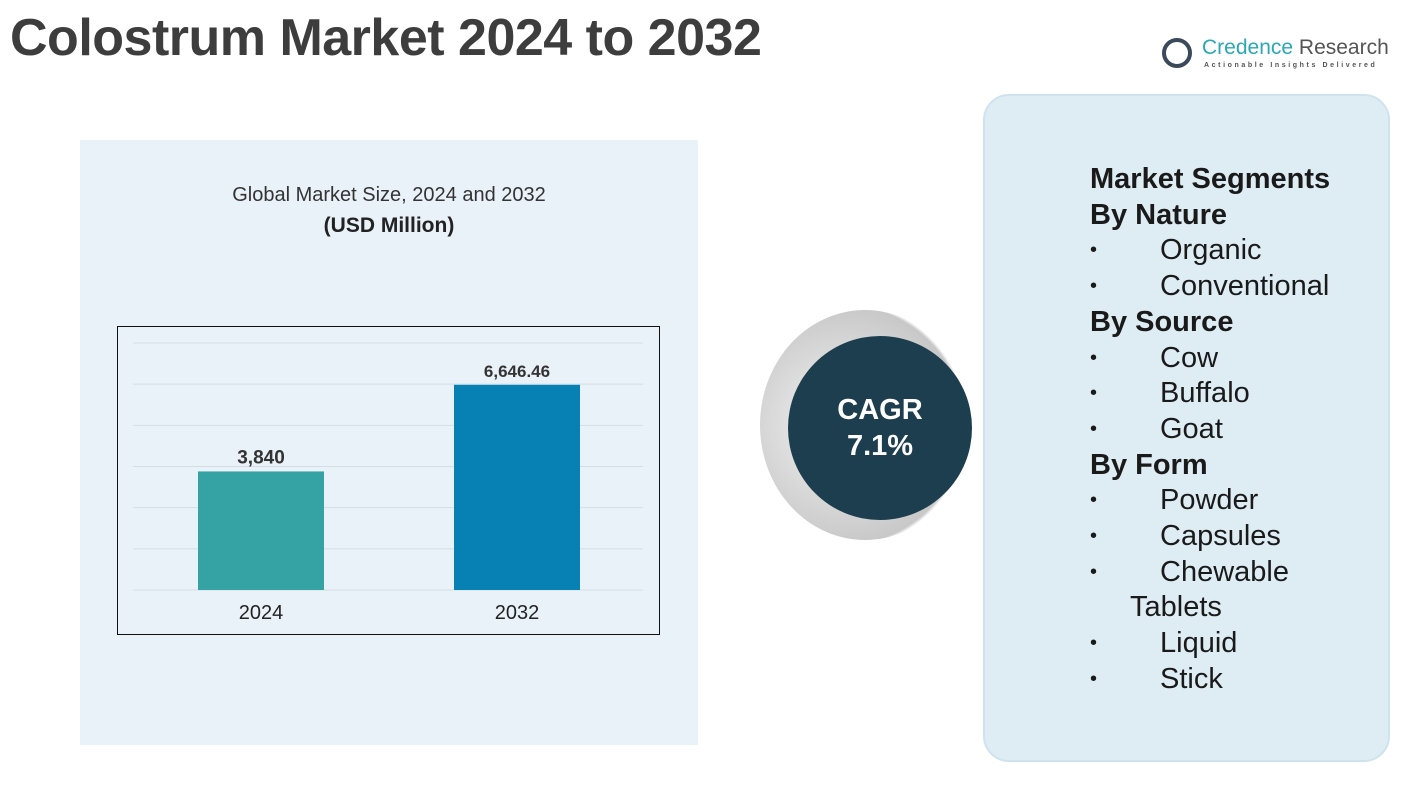  I want to click on data-label: 3,840, so click(261, 457).